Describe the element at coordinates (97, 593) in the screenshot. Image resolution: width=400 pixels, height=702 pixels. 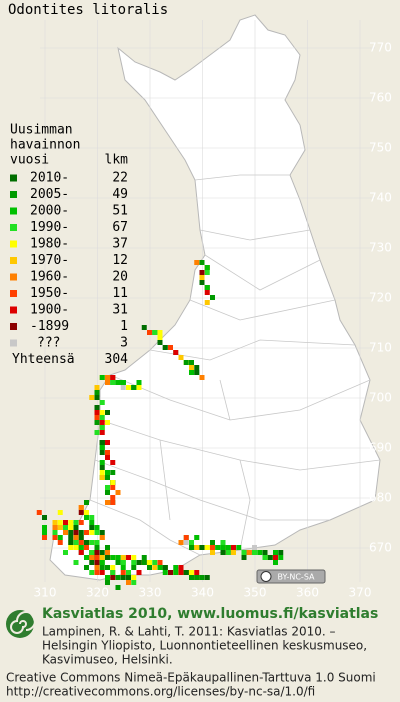
I see `x-tick-label: 320` at that location.